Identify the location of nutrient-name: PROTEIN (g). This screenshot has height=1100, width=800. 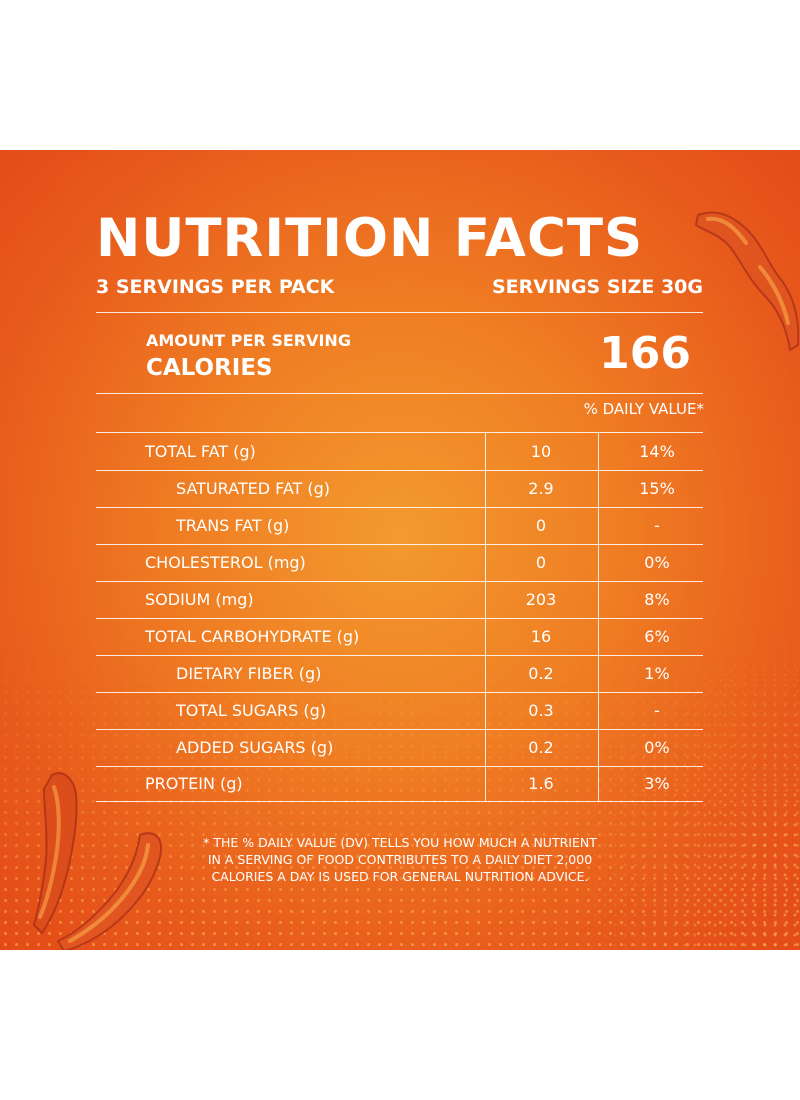
(194, 783).